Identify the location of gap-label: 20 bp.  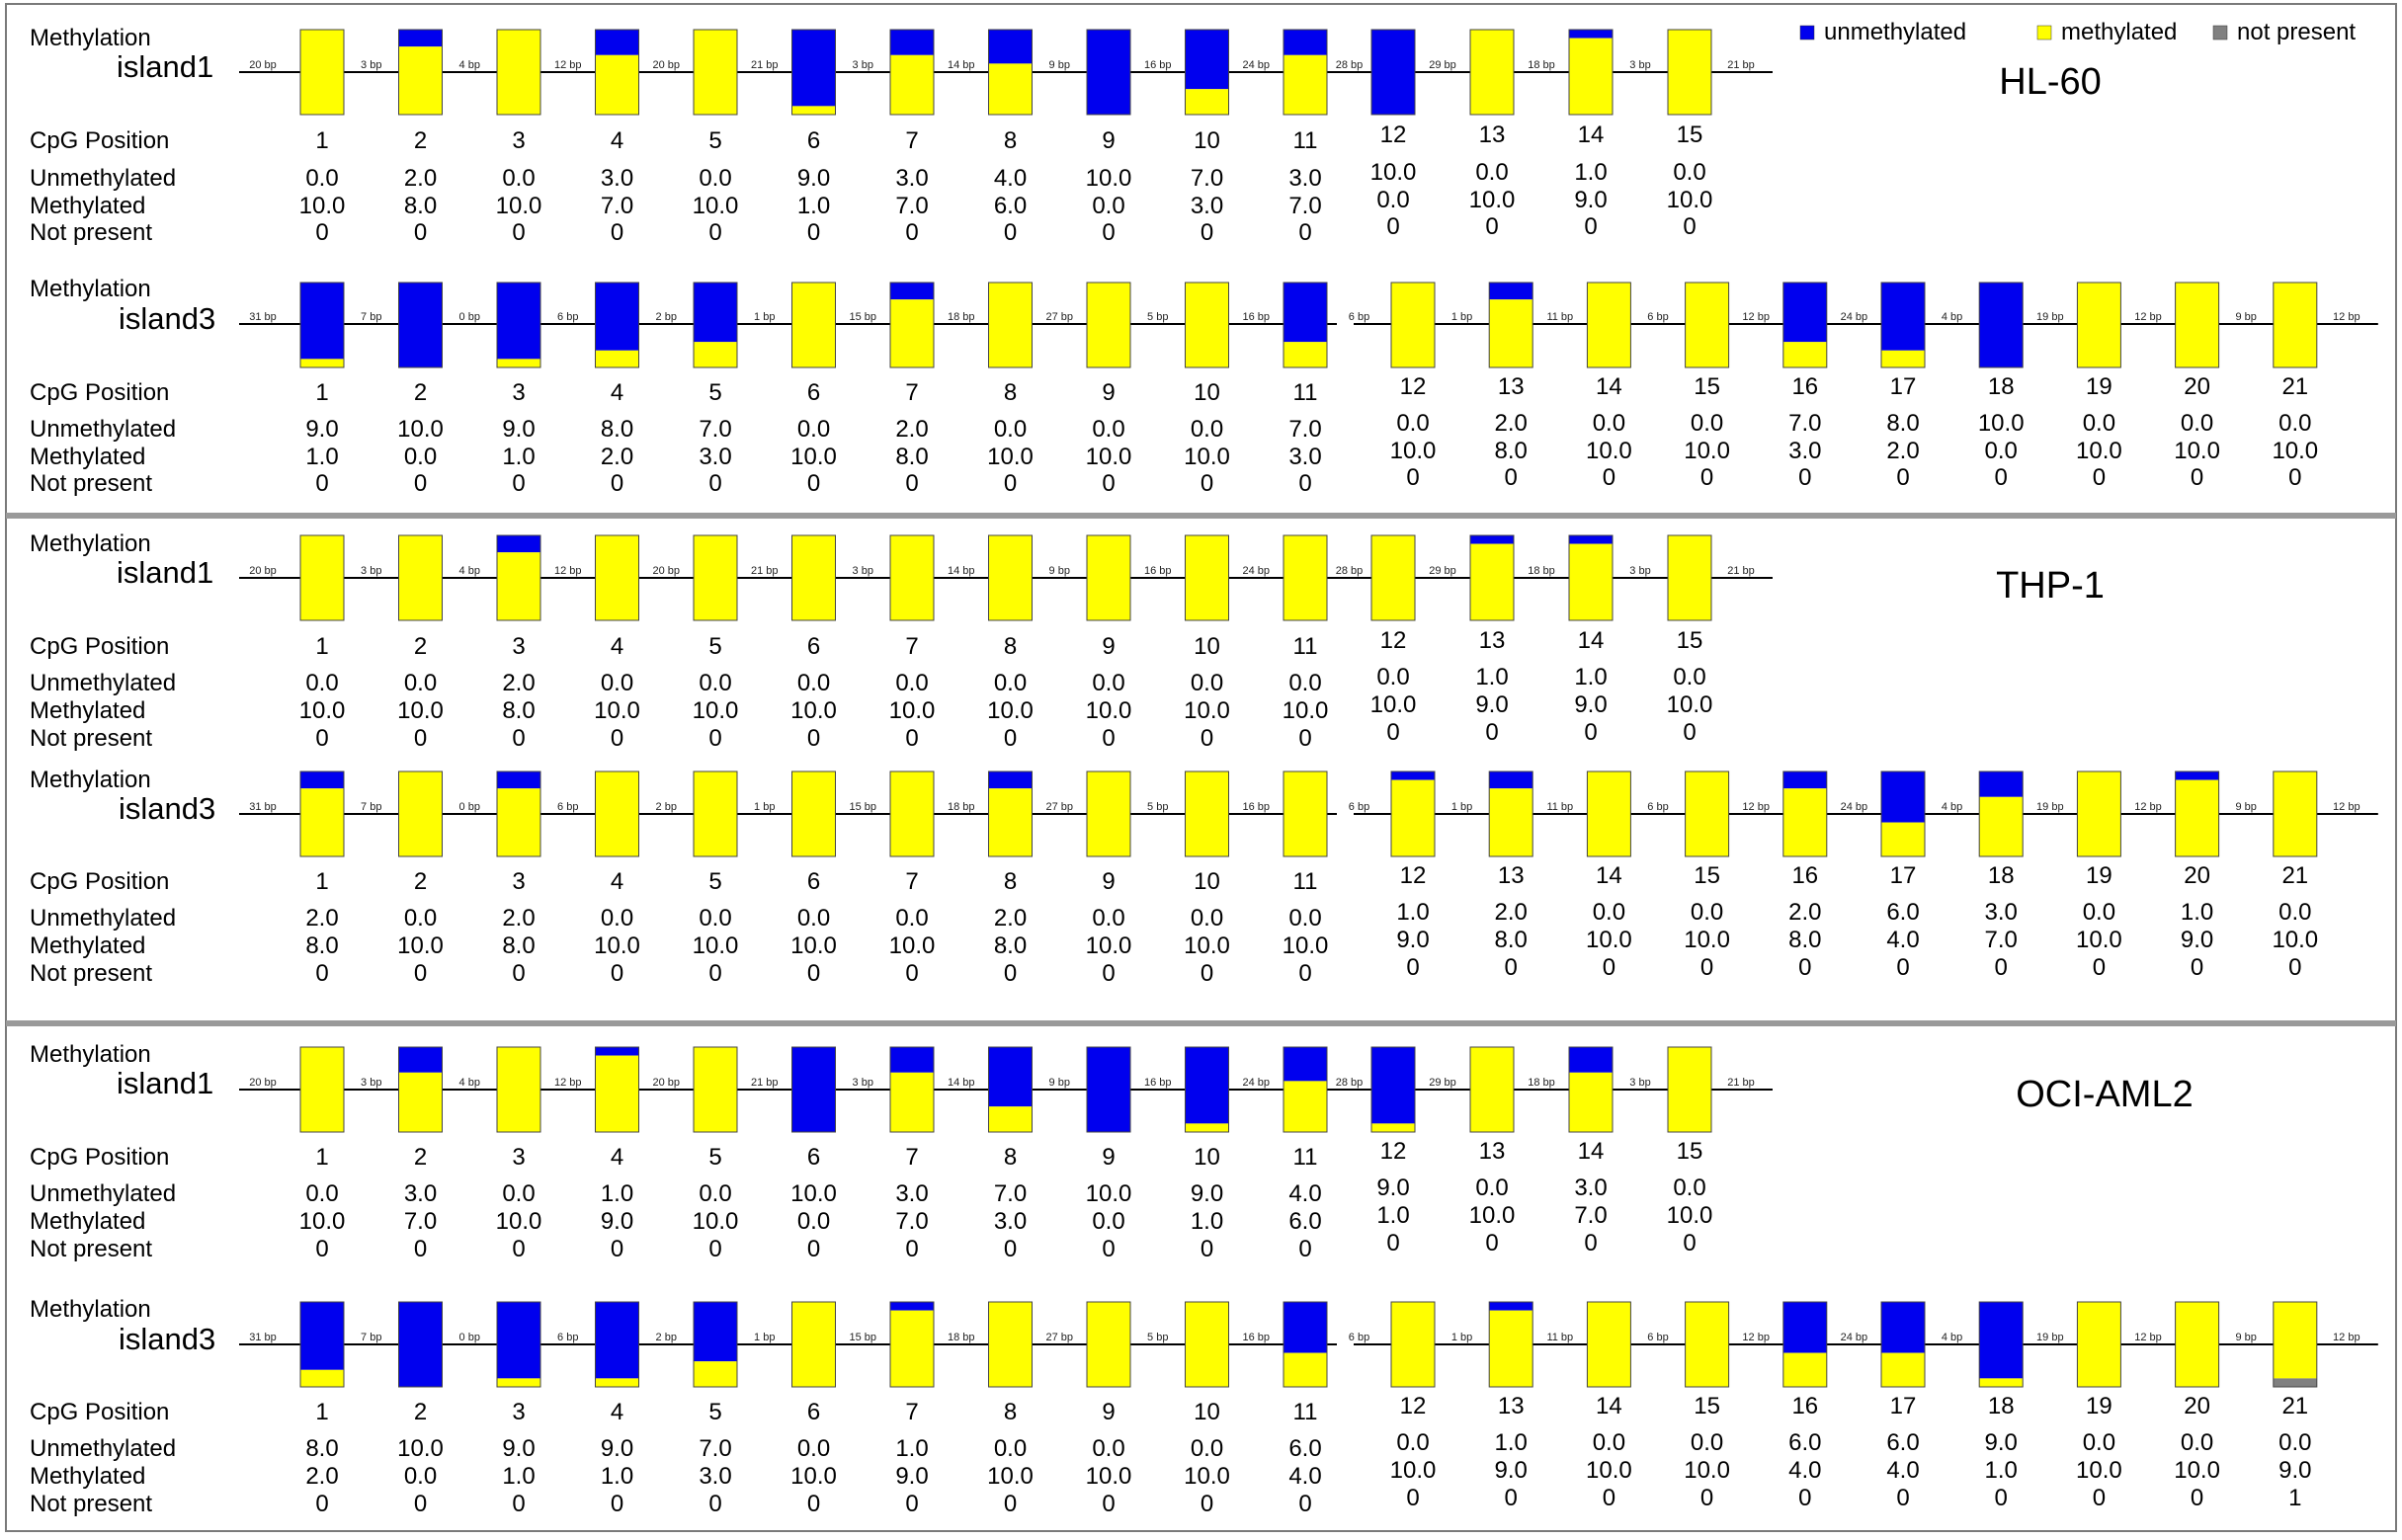
(666, 571).